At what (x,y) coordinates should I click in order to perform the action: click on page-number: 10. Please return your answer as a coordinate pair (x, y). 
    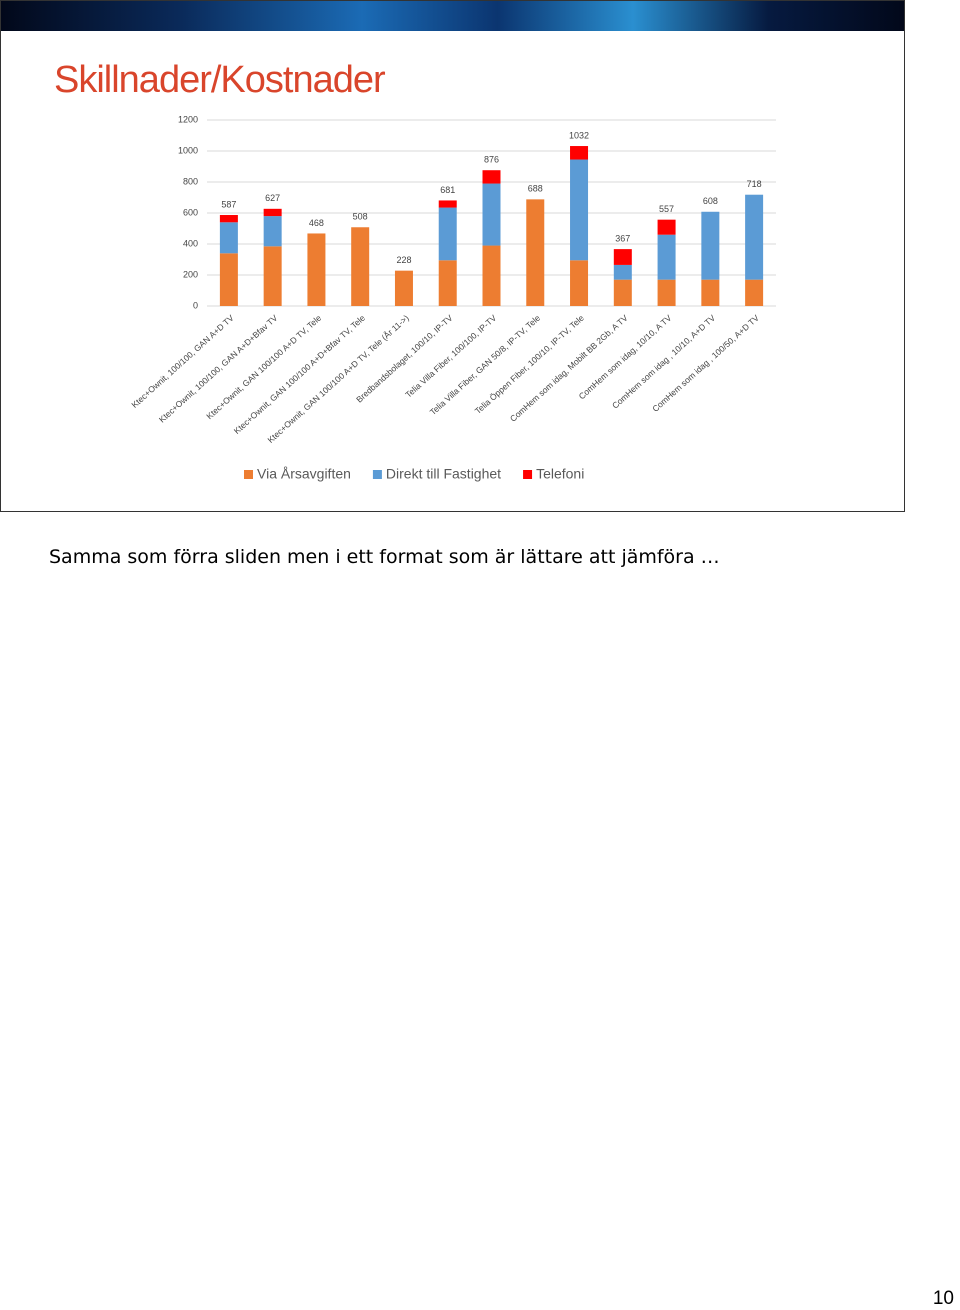
    Looking at the image, I should click on (943, 1298).